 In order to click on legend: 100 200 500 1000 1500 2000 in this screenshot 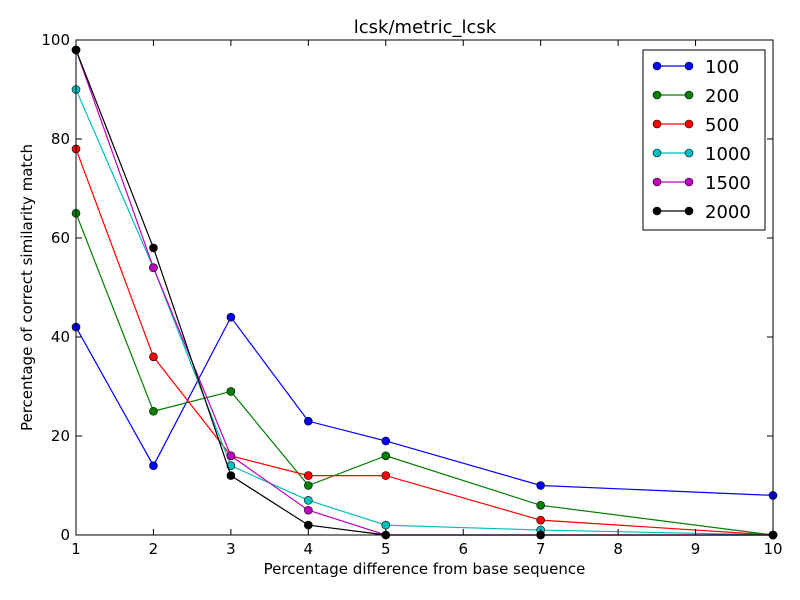, I will do `click(704, 140)`.